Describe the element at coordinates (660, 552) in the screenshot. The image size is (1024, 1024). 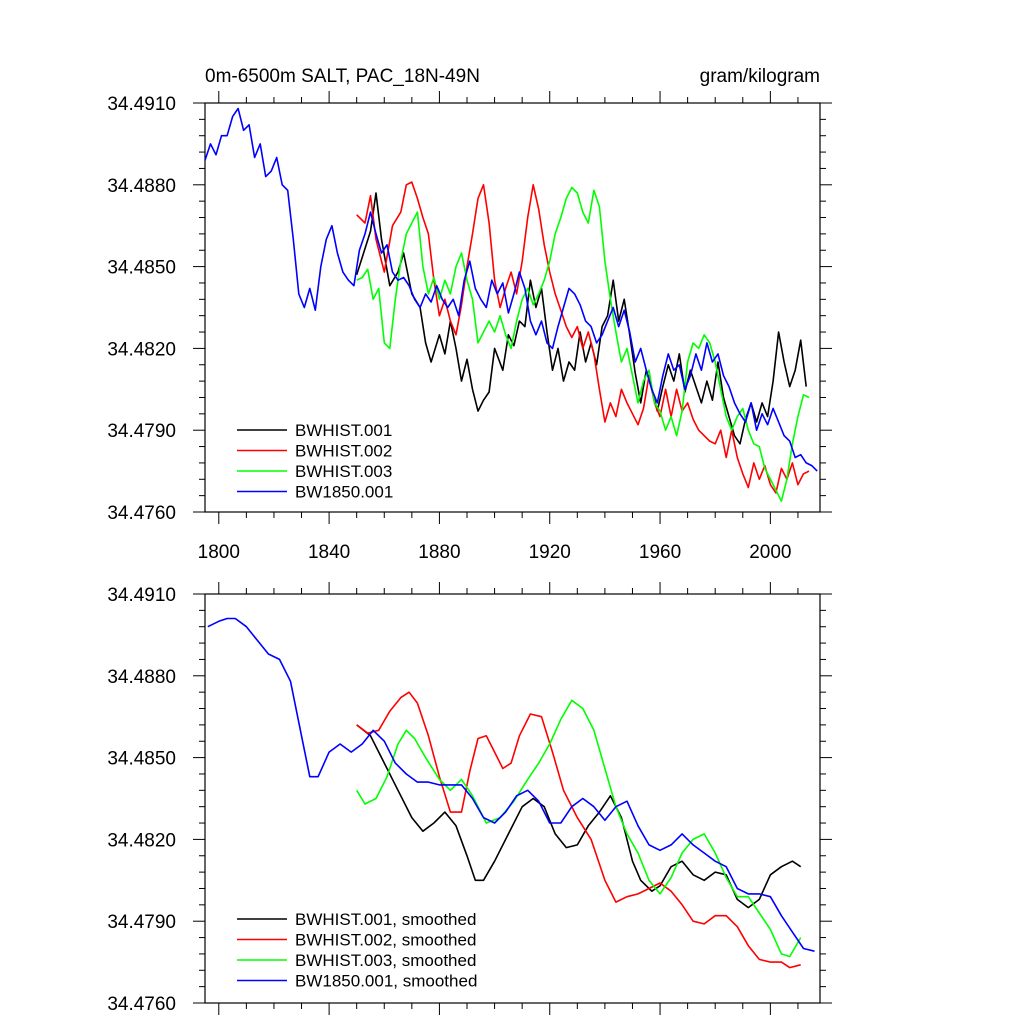
I see `x-tick-label: 1960` at that location.